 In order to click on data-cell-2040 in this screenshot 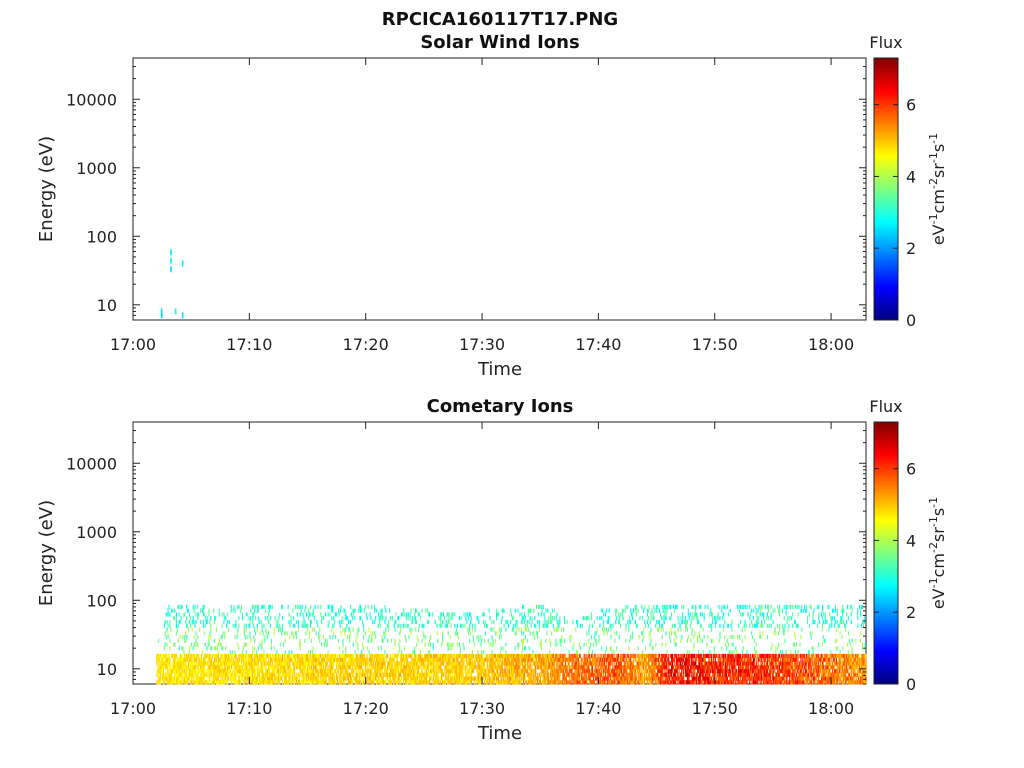, I will do `click(377, 682)`.